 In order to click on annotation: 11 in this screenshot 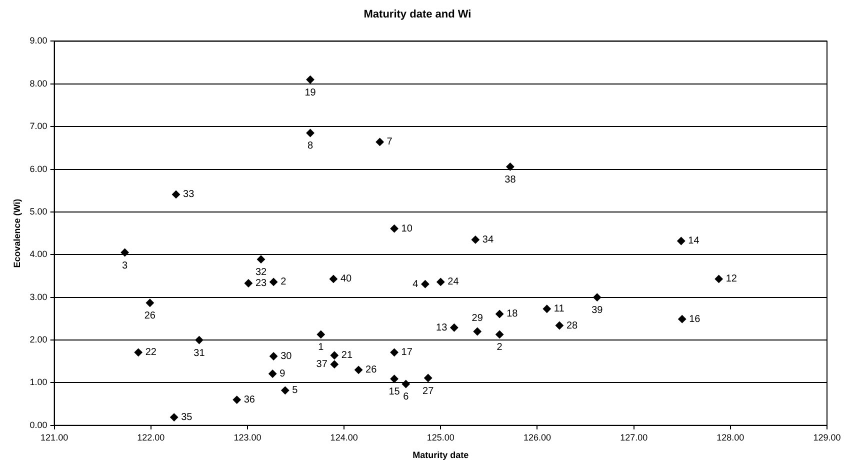, I will do `click(559, 309)`.